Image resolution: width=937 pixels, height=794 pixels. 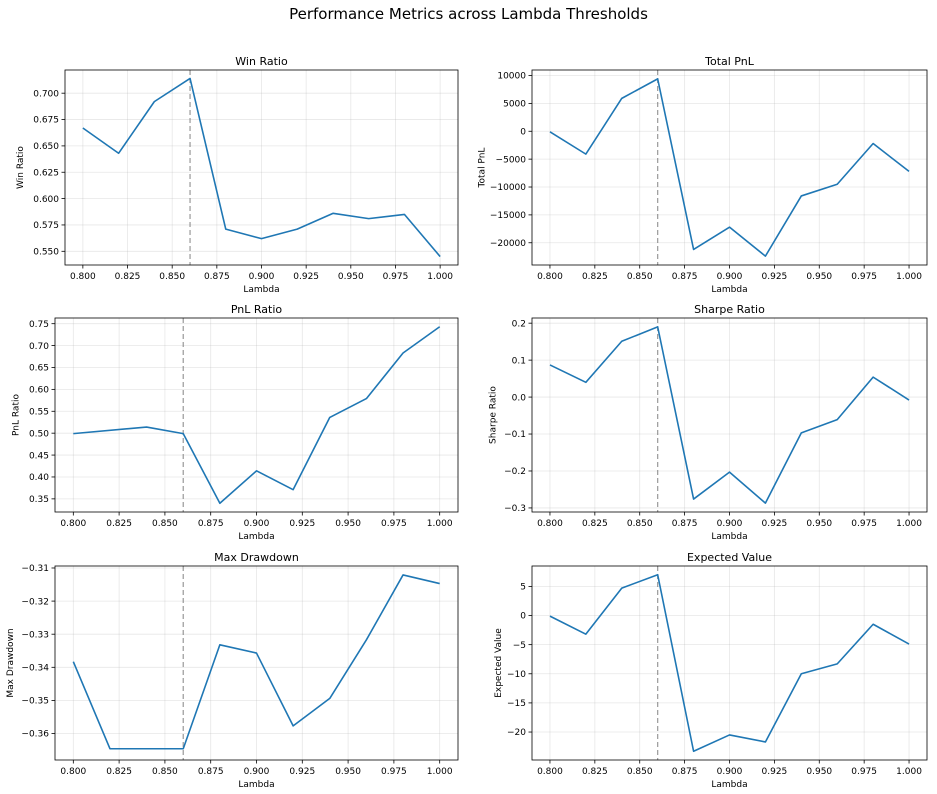 What do you see at coordinates (494, 415) in the screenshot?
I see `y-axis-label: Sharpe Ratio` at bounding box center [494, 415].